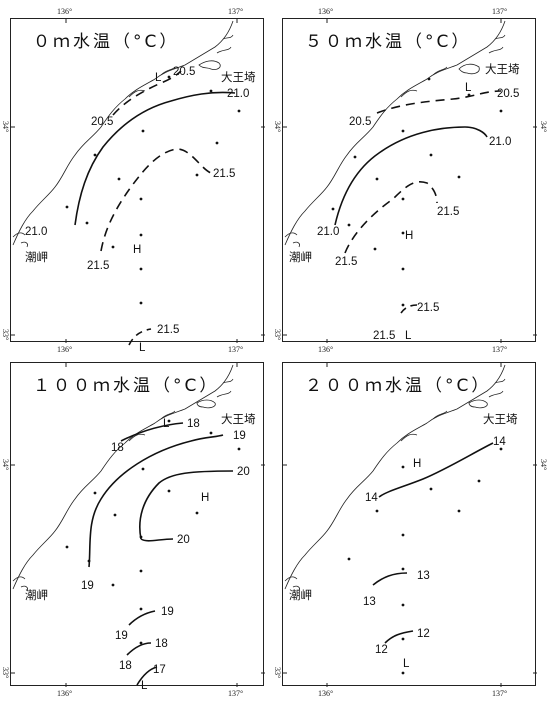 The height and width of the screenshot is (708, 550). What do you see at coordinates (106, 42) in the screenshot?
I see `panel-title: ０ｍ水温（°C）` at bounding box center [106, 42].